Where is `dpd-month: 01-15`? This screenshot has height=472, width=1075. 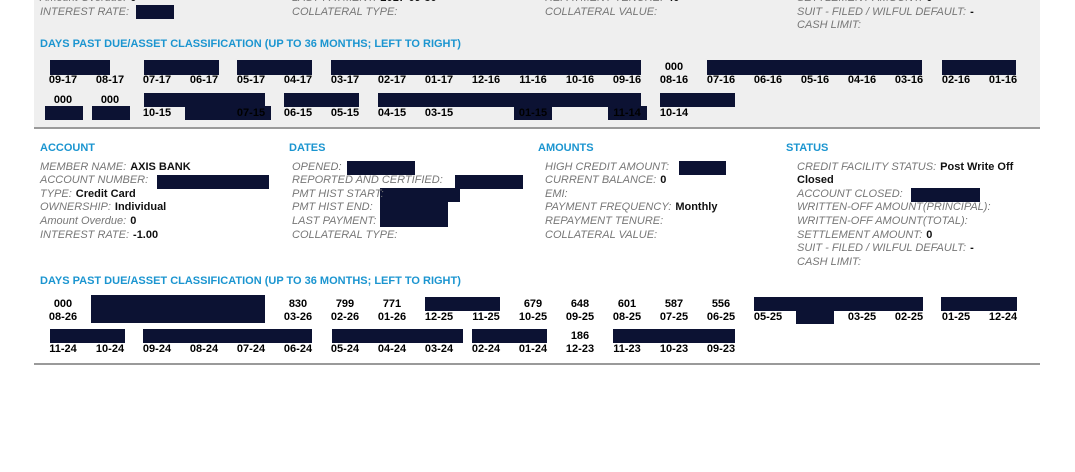 dpd-month: 01-15 is located at coordinates (533, 113).